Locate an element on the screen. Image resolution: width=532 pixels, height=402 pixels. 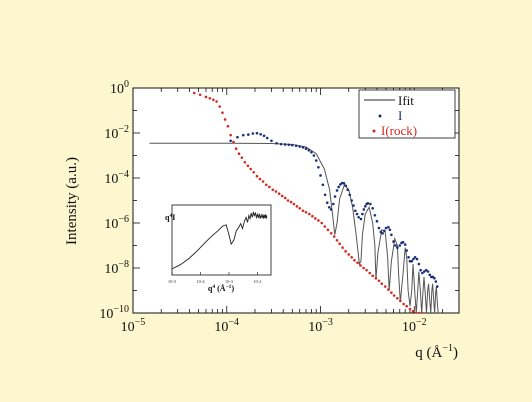
x-tick-label: 10⁻³ is located at coordinates (320, 326).